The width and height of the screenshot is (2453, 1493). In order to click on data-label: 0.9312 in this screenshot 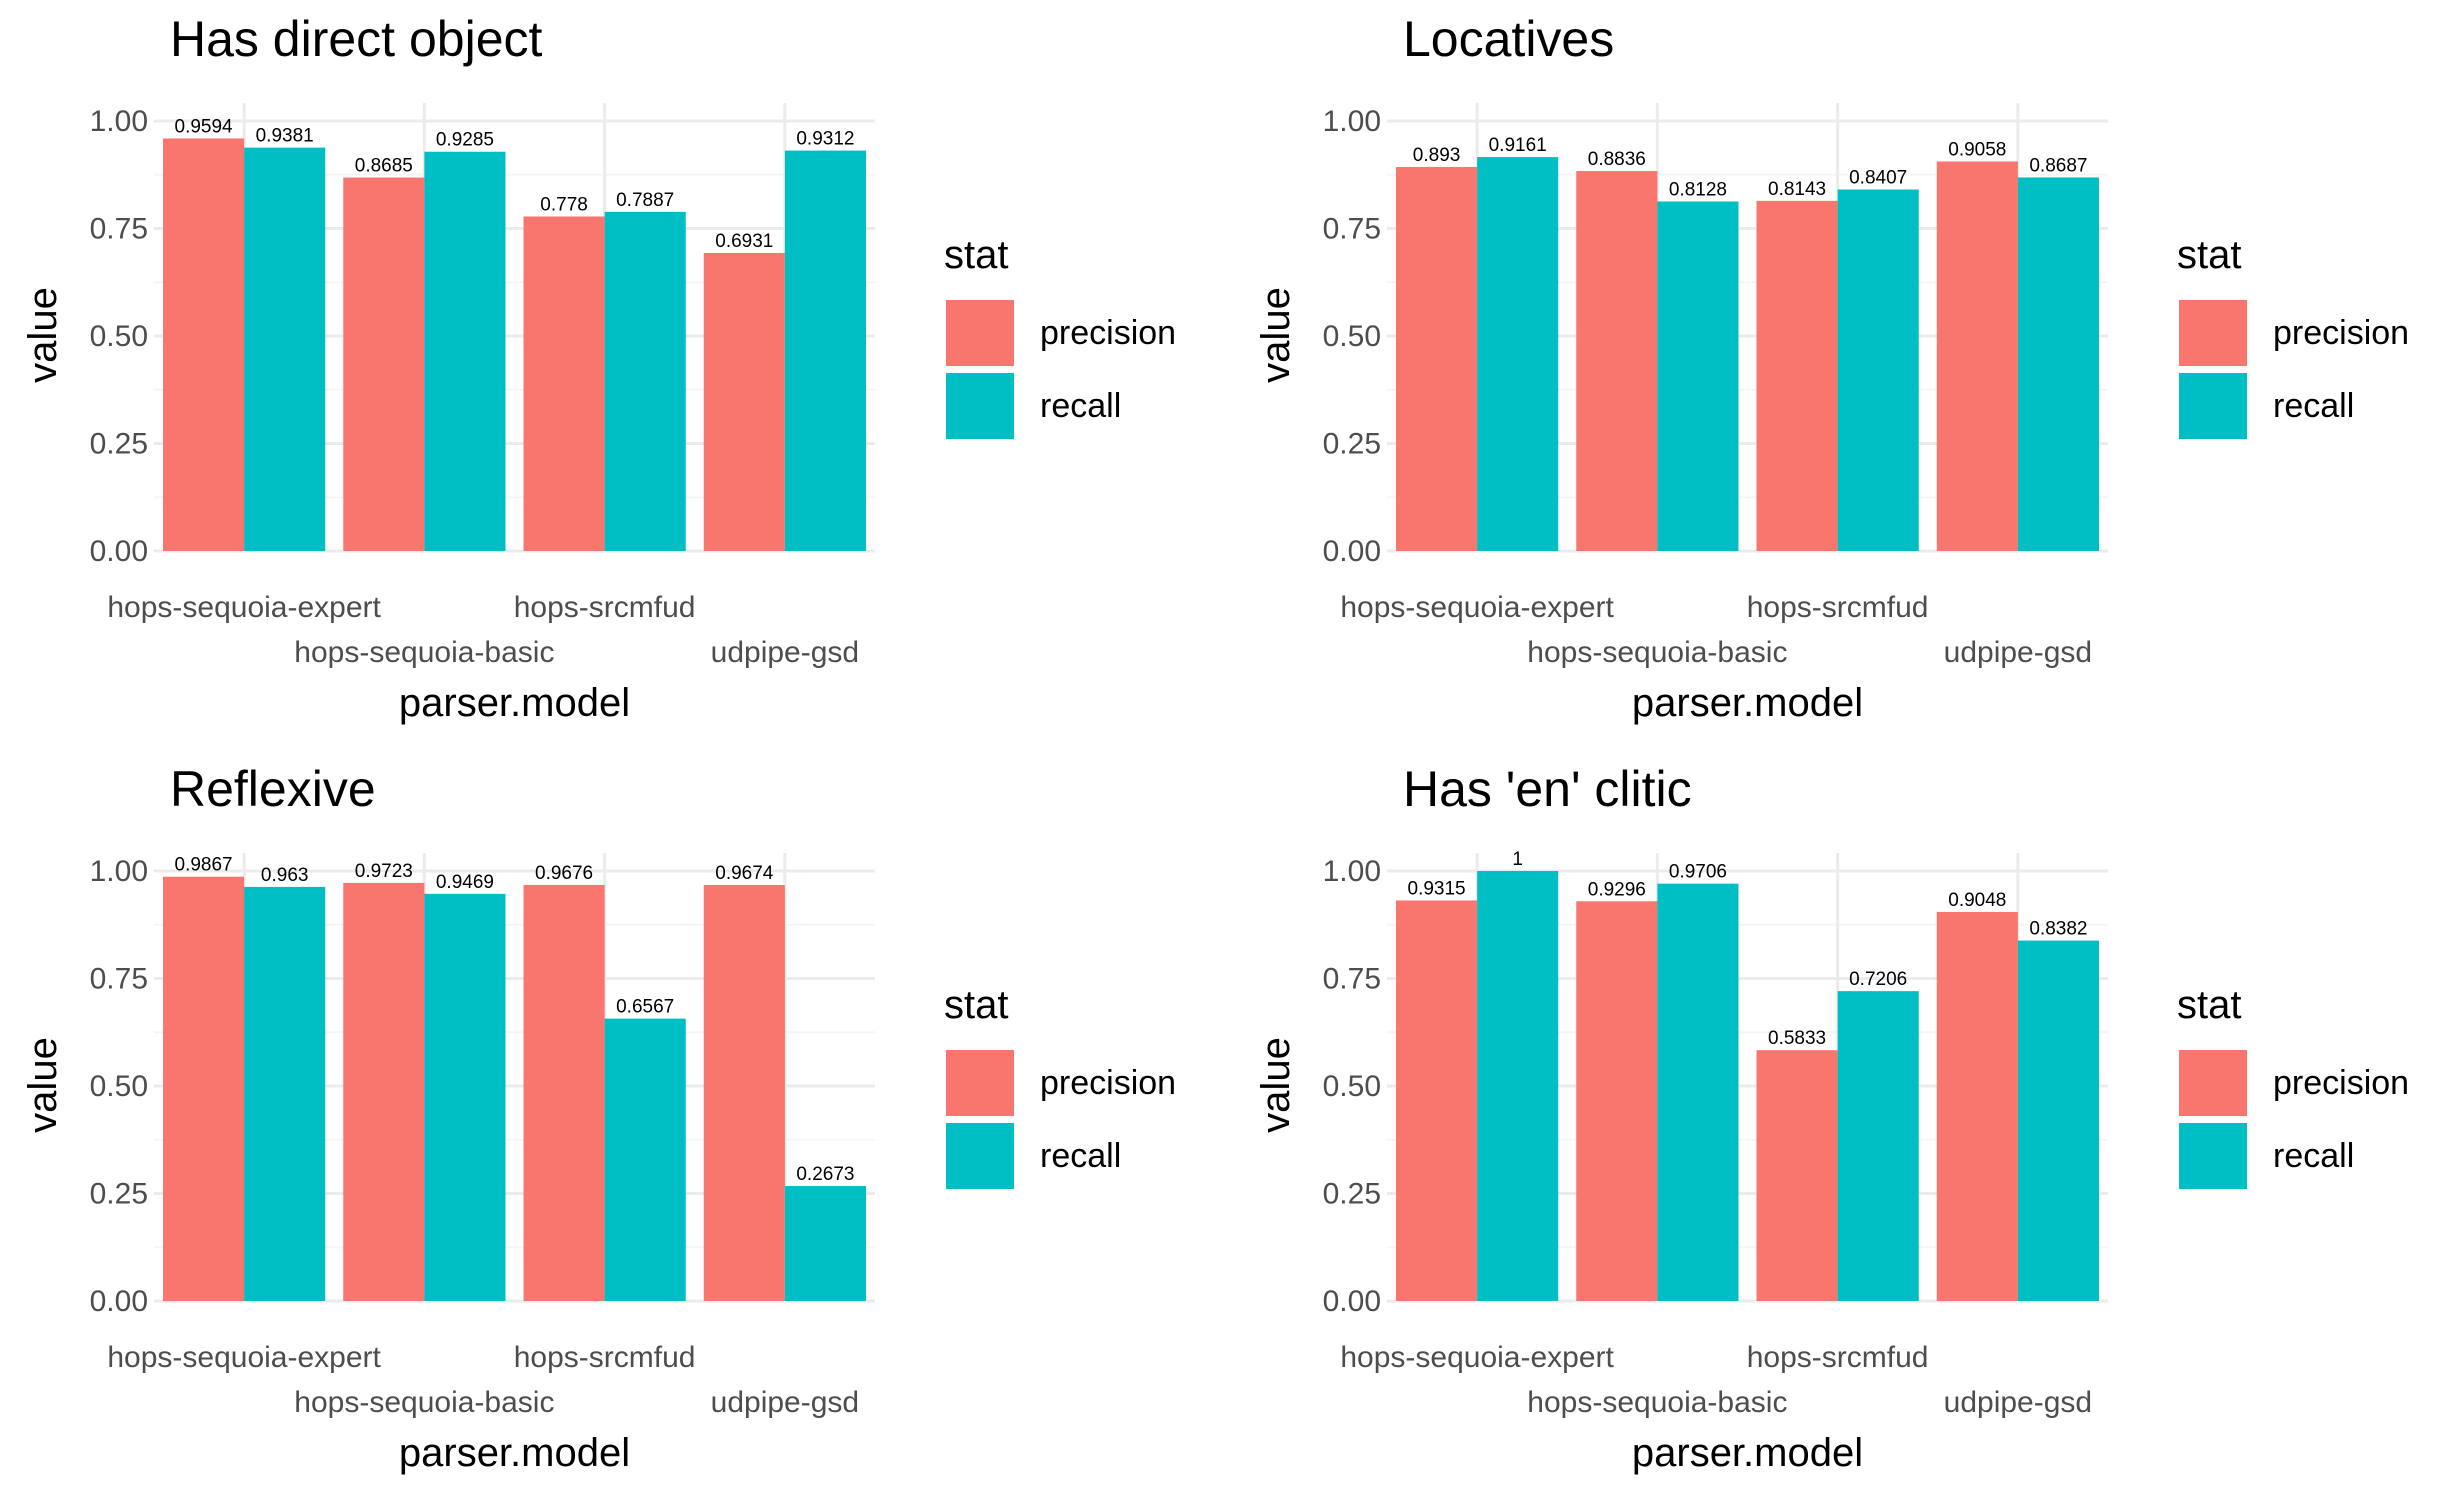, I will do `click(825, 139)`.